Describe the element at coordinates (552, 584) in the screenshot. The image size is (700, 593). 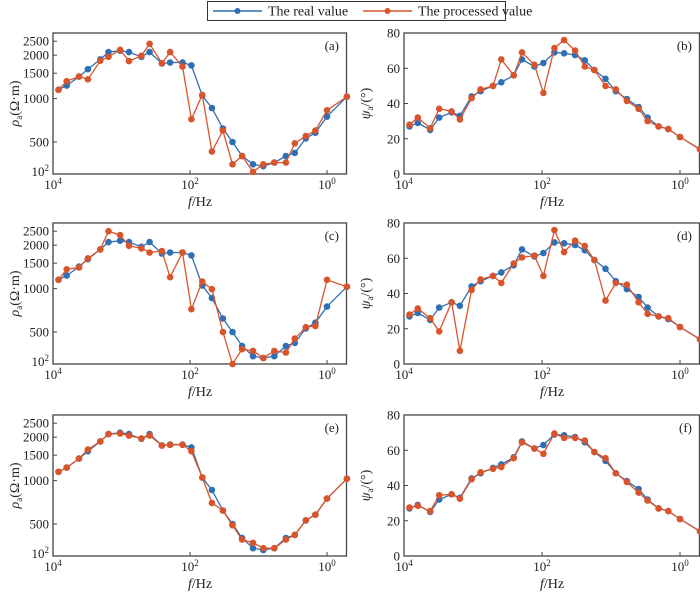
I see `x-axis-label: f/Hz` at that location.